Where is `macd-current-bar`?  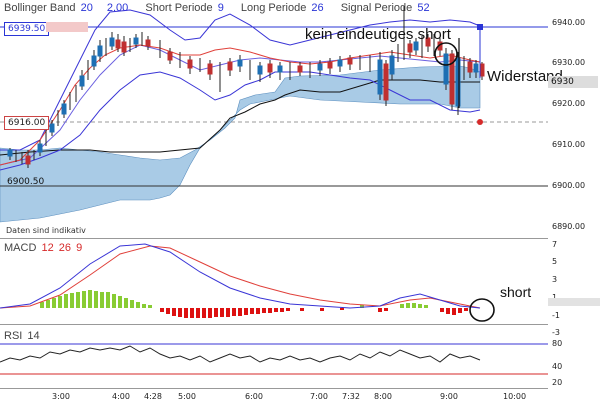
macd-current-bar is located at coordinates (574, 302).